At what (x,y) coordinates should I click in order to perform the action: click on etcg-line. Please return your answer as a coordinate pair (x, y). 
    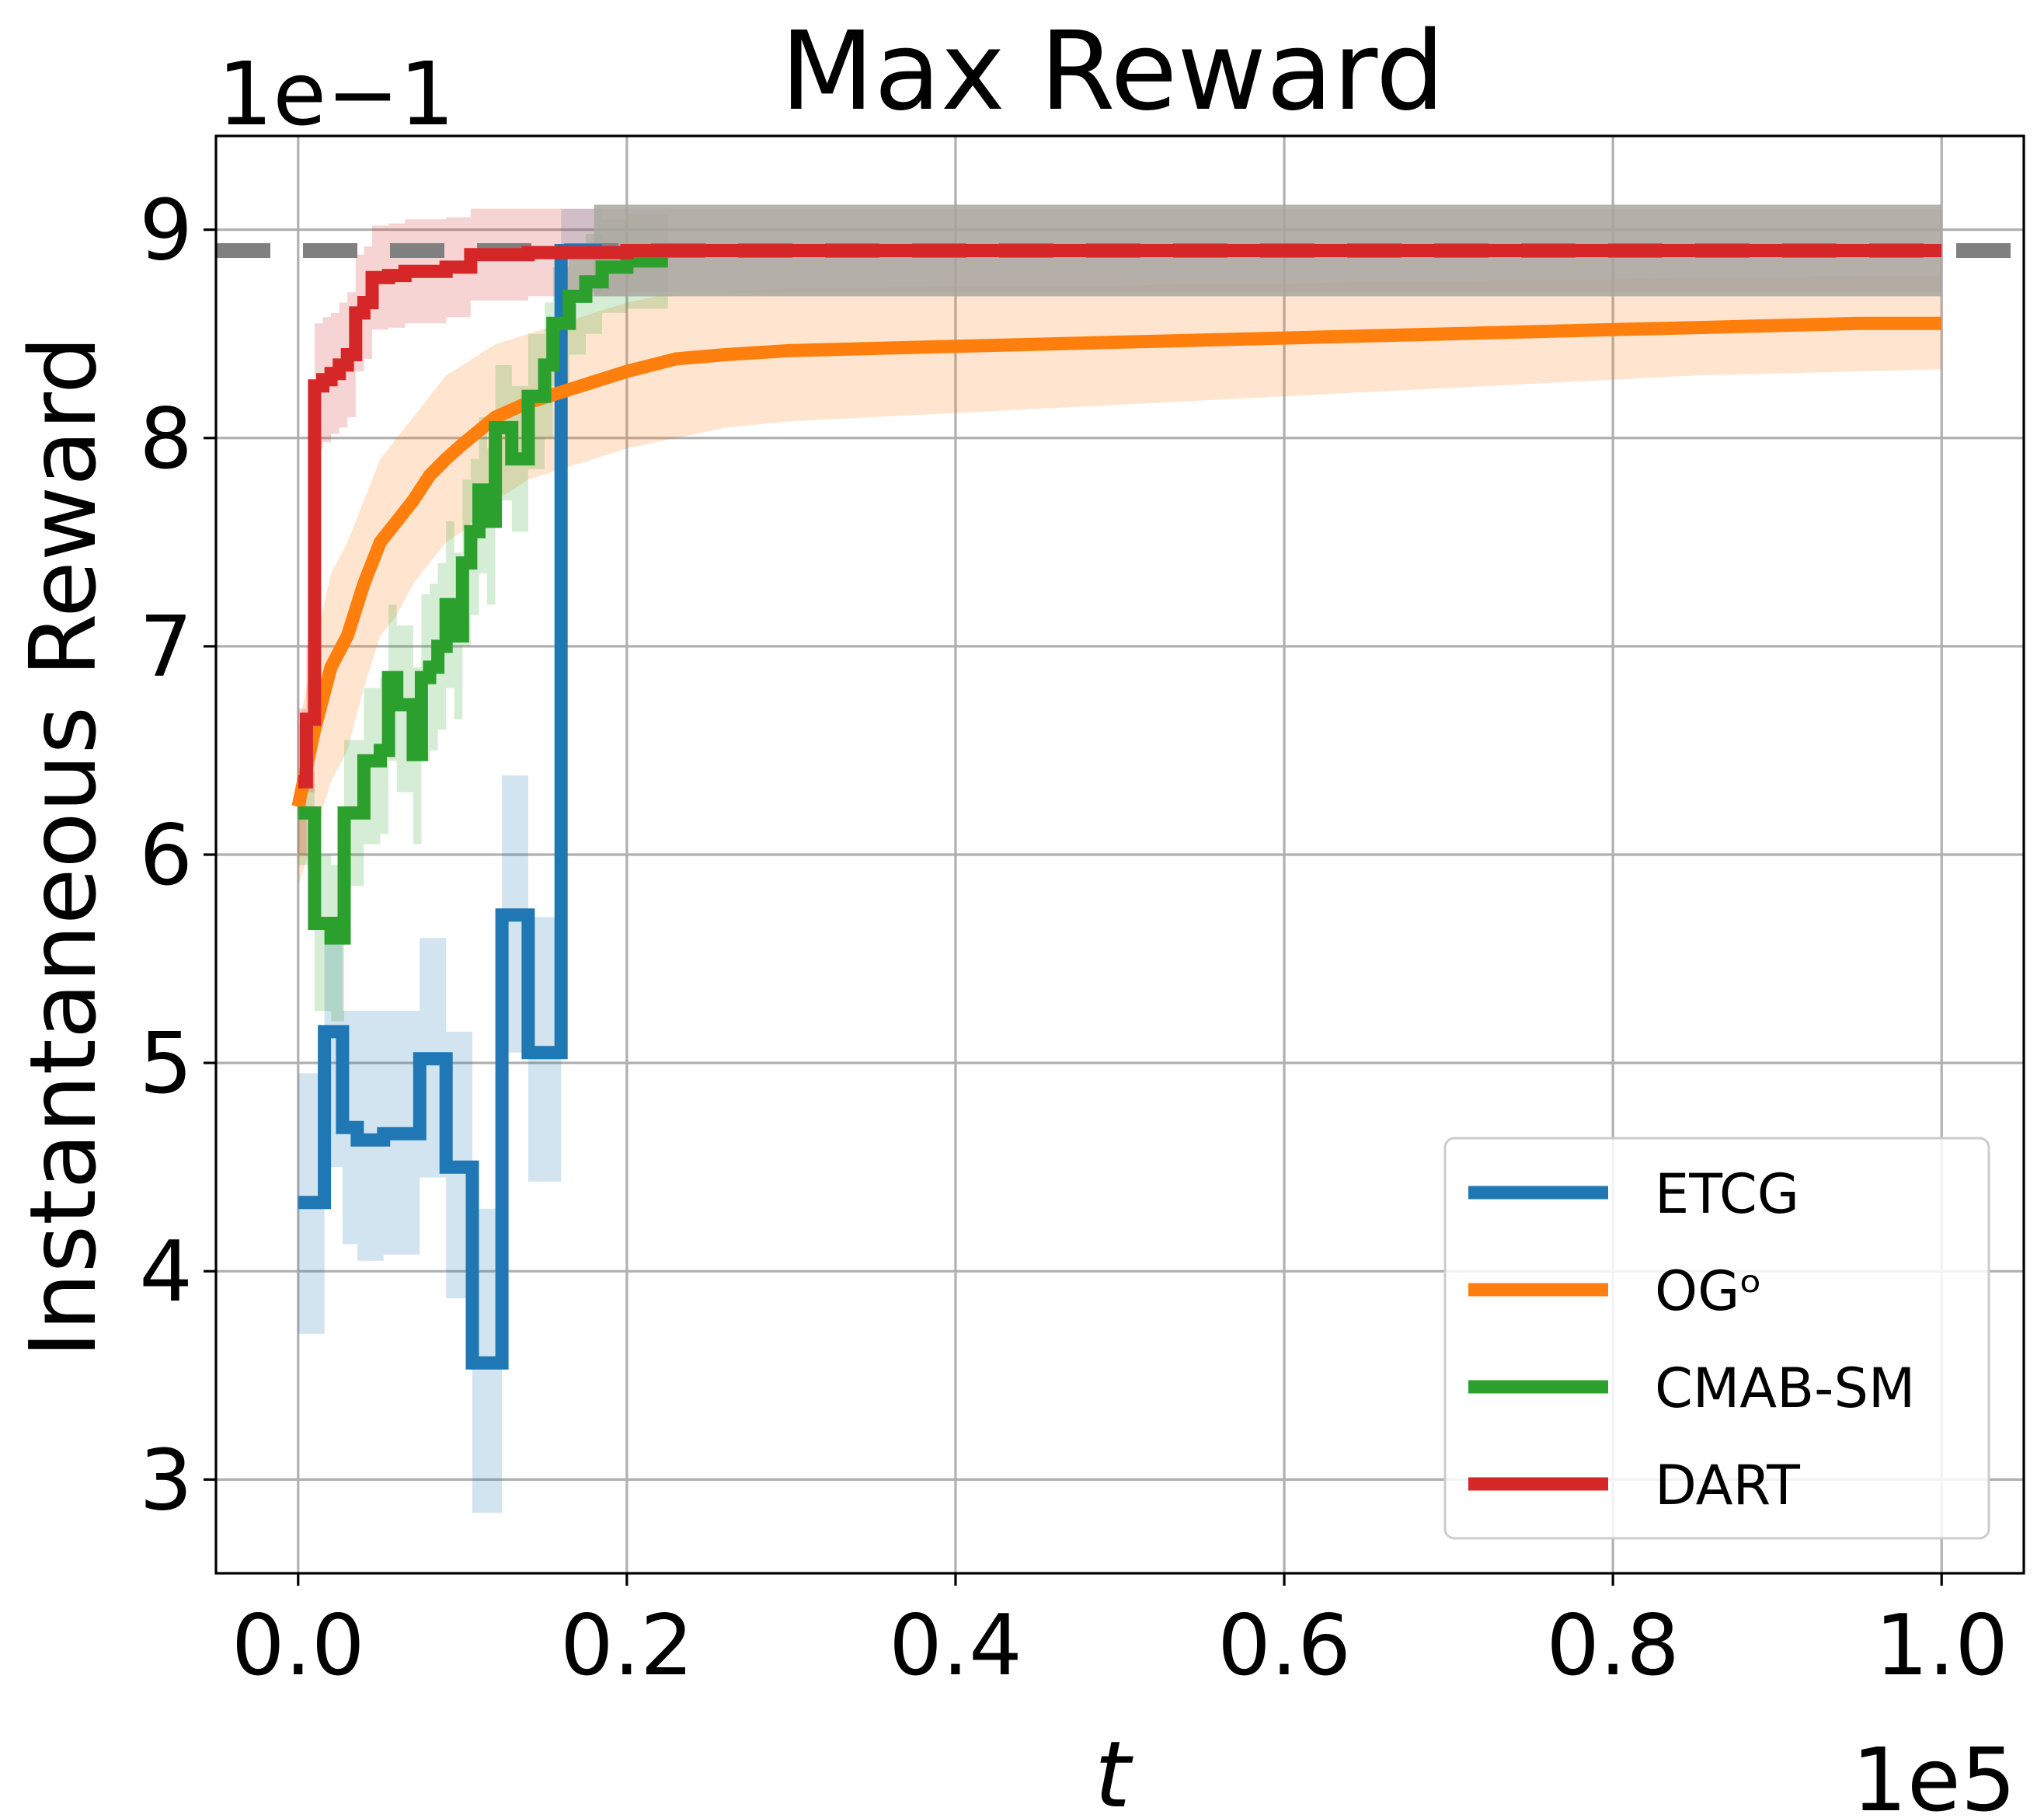
    Looking at the image, I should click on (450, 807).